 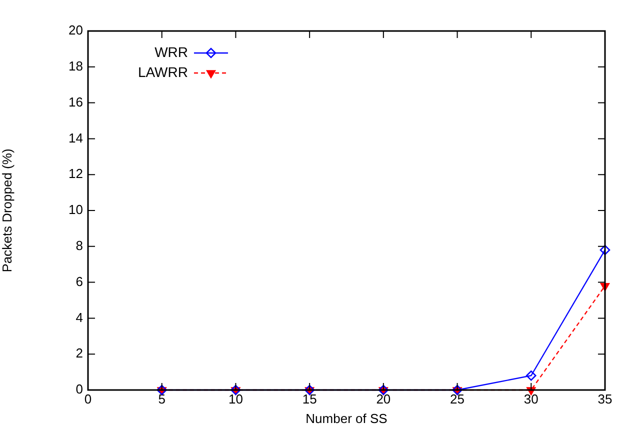 I want to click on y-tick-label: 14, so click(x=75, y=138).